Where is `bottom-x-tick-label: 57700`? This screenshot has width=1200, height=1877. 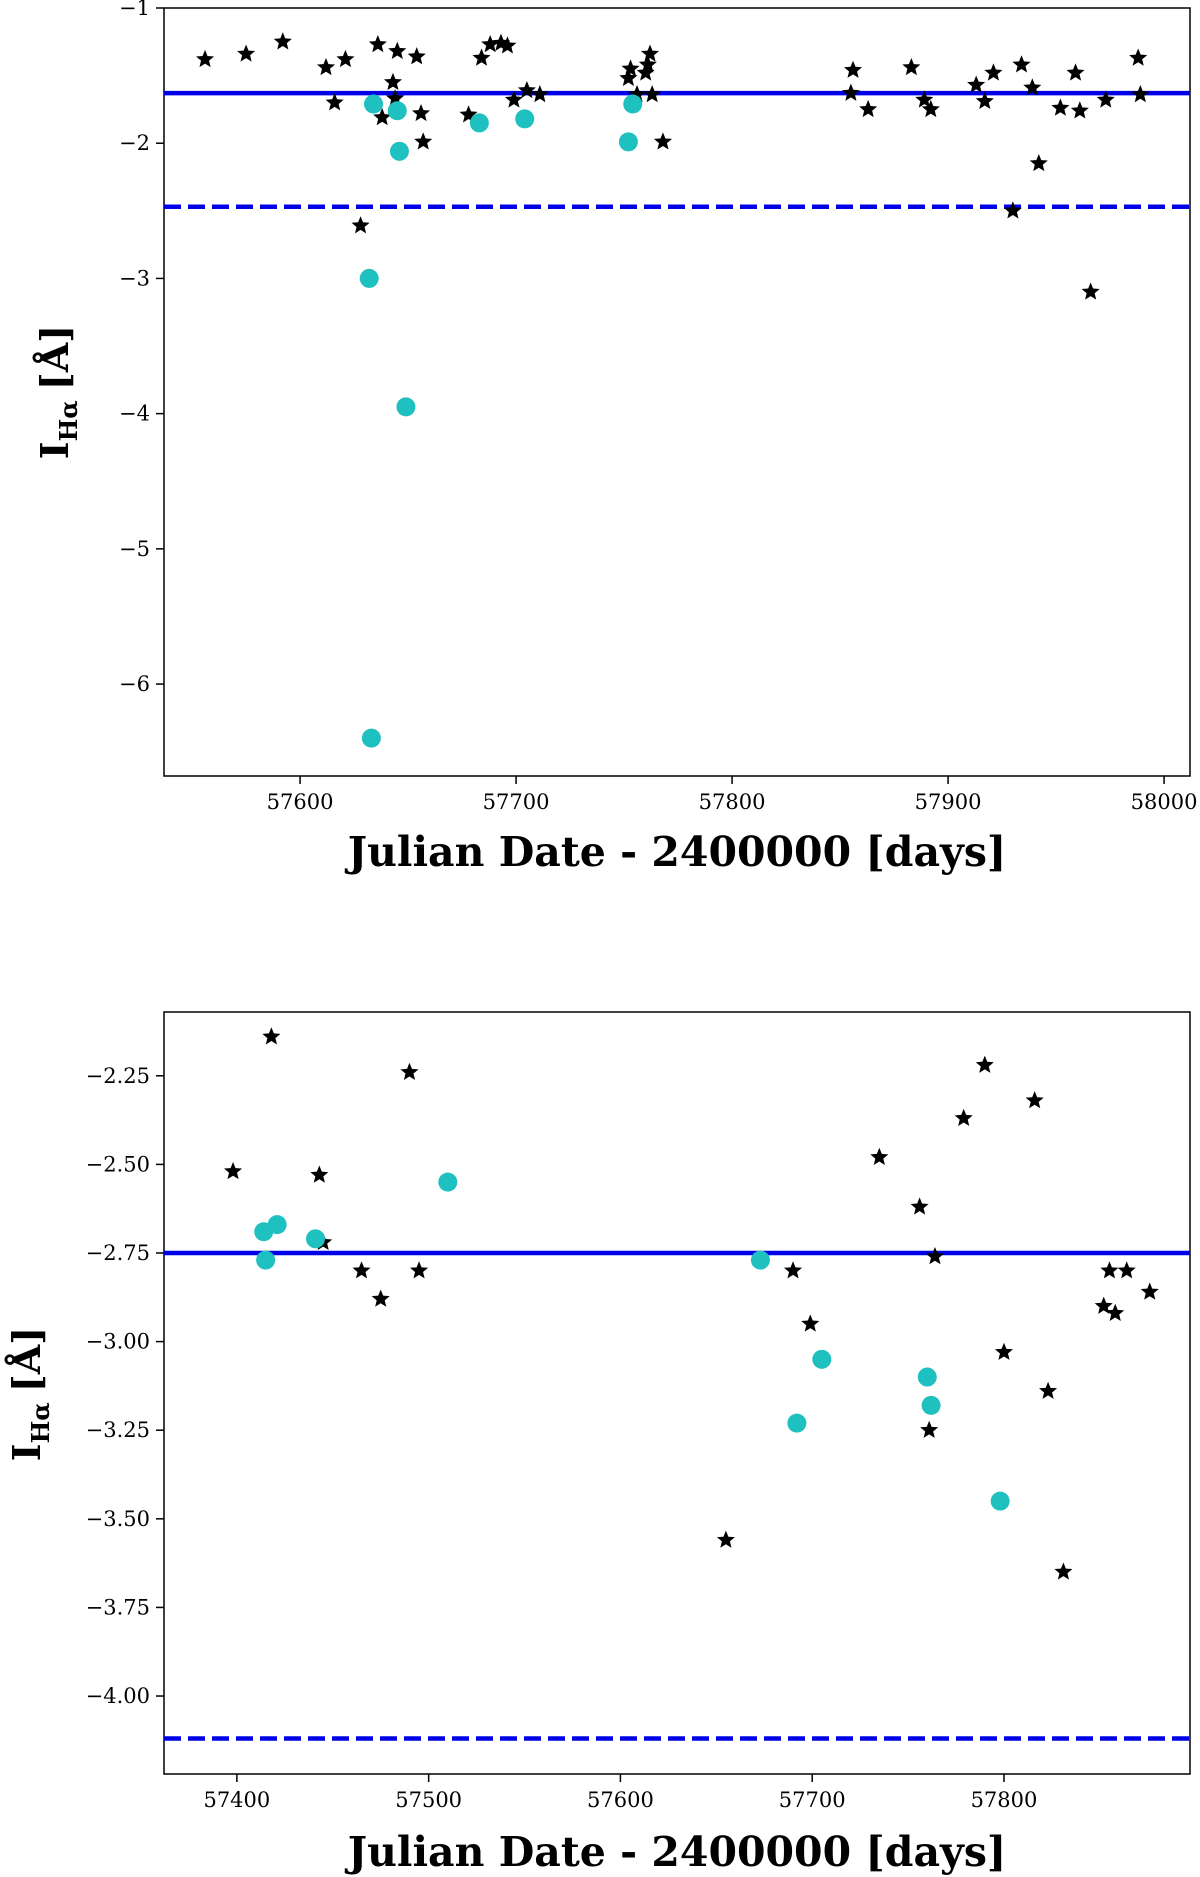 bottom-x-tick-label: 57700 is located at coordinates (812, 1800).